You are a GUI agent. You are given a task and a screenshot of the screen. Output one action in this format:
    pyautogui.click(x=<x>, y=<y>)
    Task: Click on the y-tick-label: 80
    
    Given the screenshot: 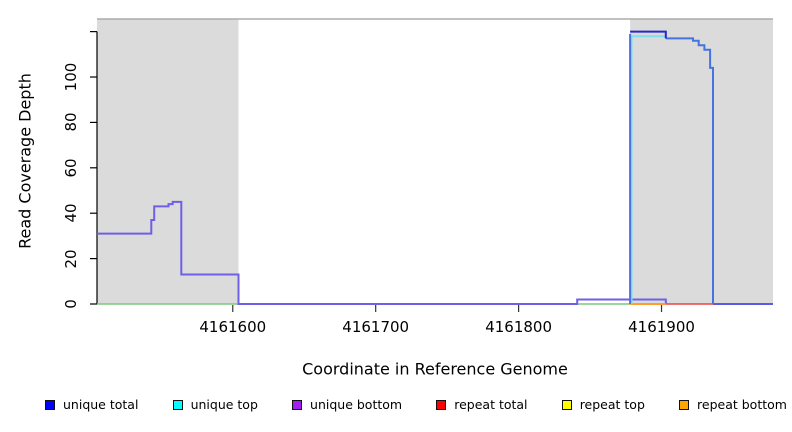 What is the action you would take?
    pyautogui.click(x=71, y=122)
    